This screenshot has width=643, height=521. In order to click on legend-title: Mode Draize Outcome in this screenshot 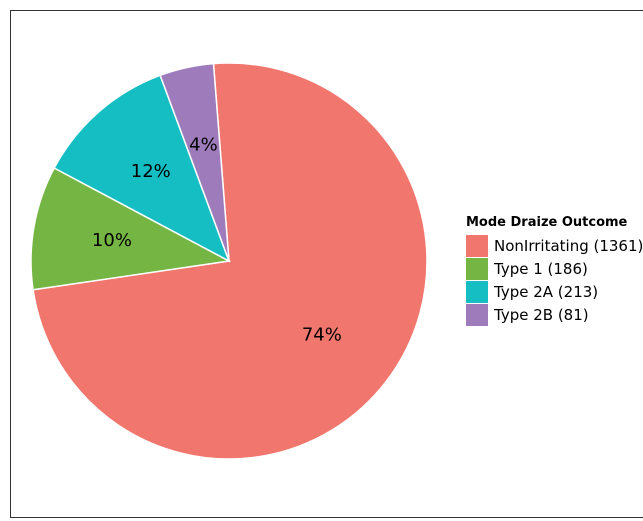, I will do `click(547, 222)`.